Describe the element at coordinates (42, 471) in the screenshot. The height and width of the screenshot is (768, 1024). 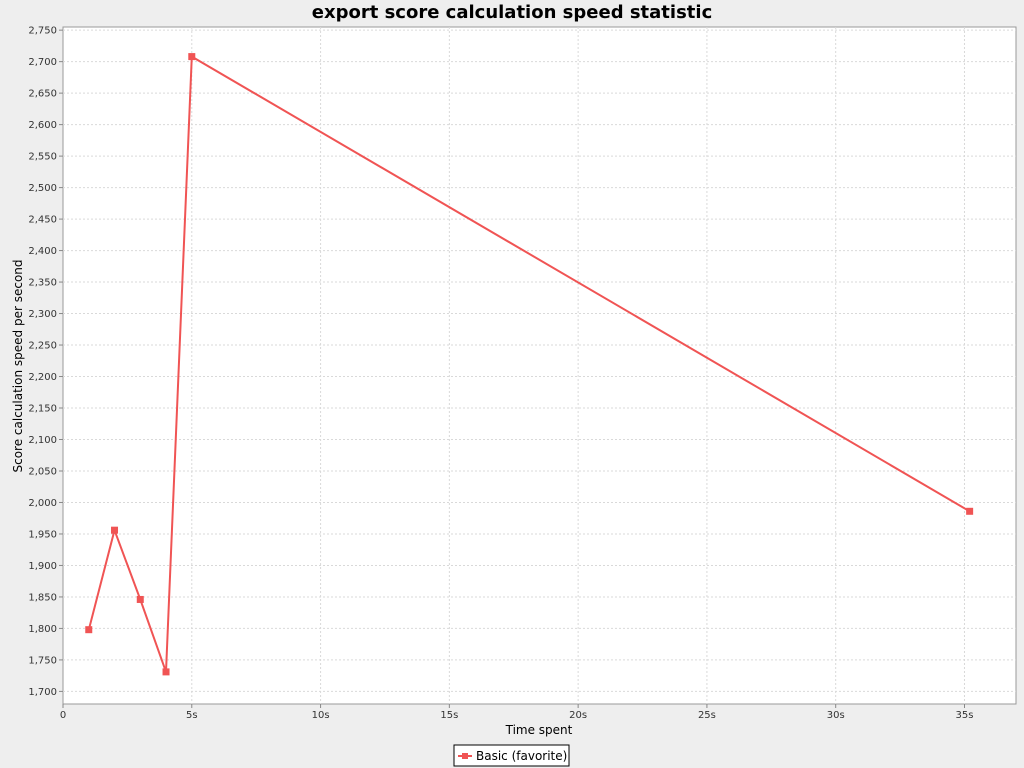
I see `y-tick-label: 2,050` at that location.